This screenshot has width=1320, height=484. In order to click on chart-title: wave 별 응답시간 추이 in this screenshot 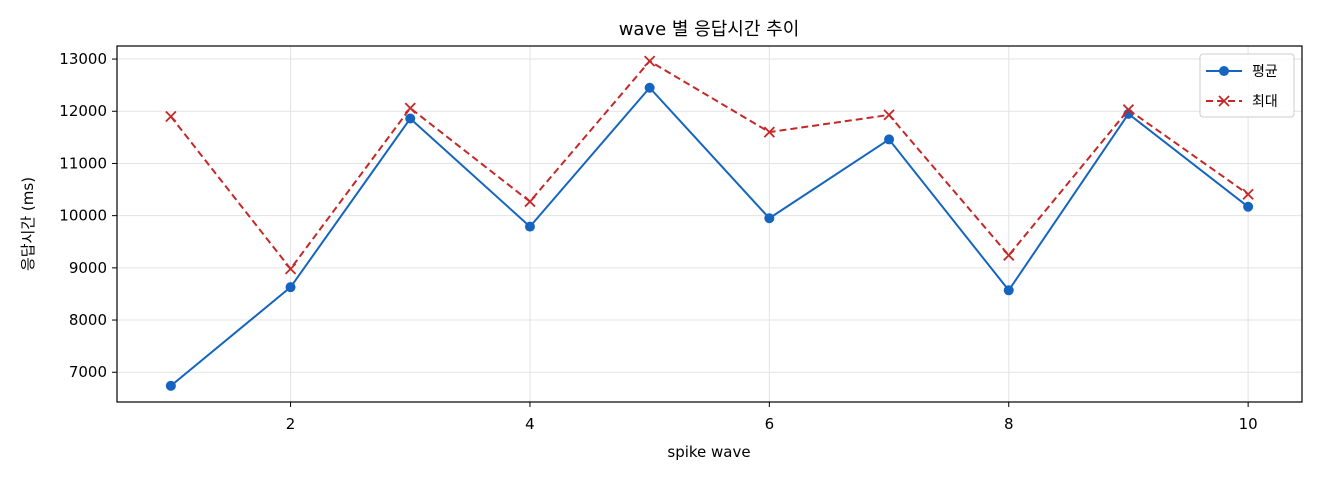, I will do `click(709, 29)`.